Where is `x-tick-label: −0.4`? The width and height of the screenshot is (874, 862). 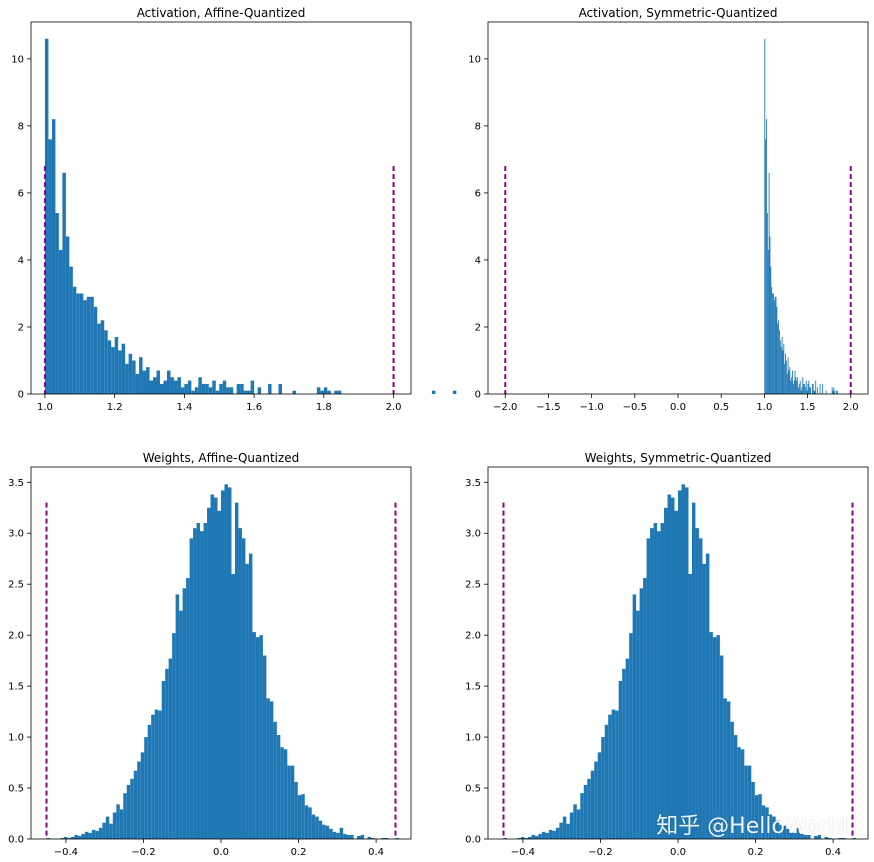
x-tick-label: −0.4 is located at coordinates (523, 852).